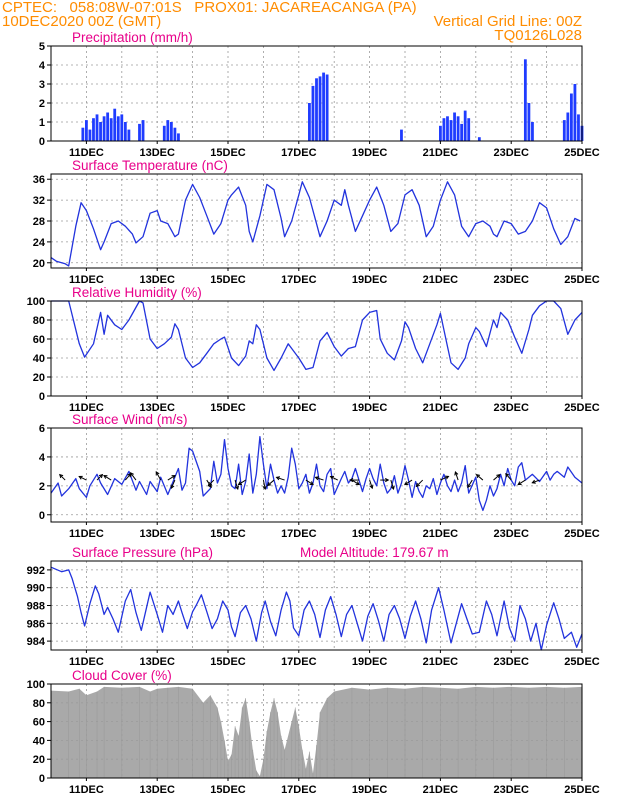 This screenshot has width=618, height=800. I want to click on y-tick-label: 2, so click(42, 487).